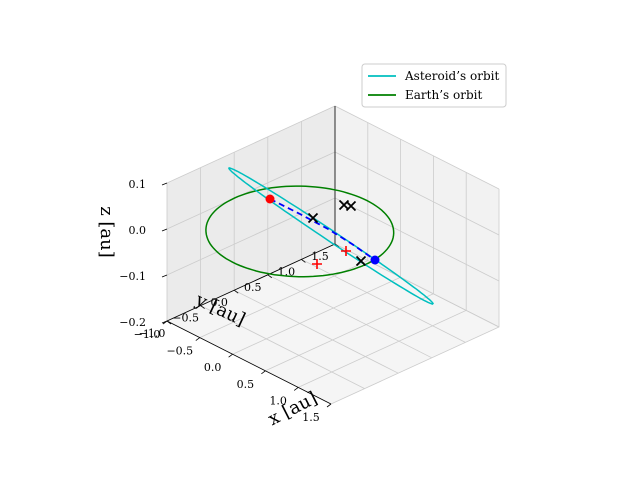 This screenshot has width=640, height=480. What do you see at coordinates (270, 199) in the screenshot?
I see `red-dot-marker` at bounding box center [270, 199].